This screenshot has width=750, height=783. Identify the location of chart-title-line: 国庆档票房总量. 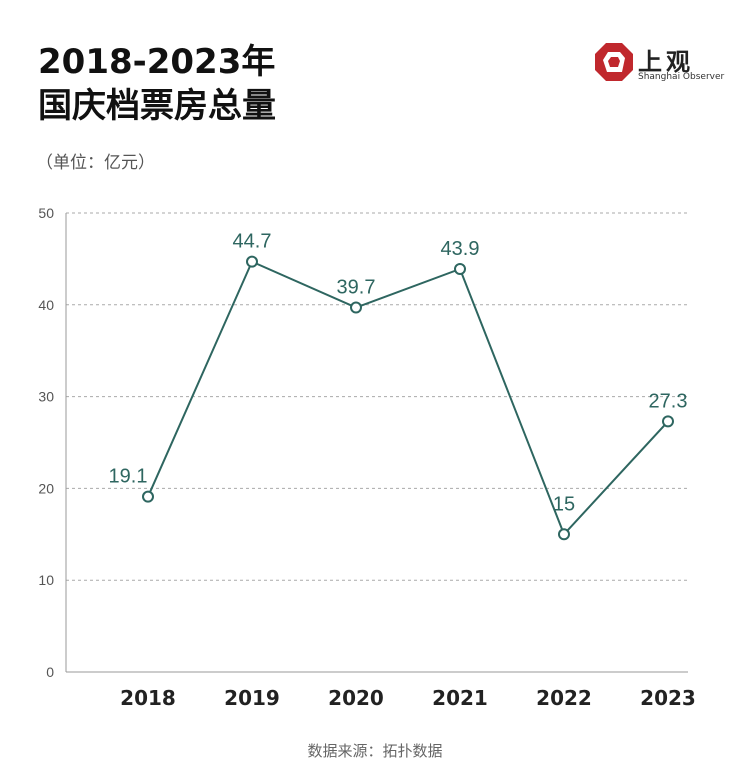
(157, 106).